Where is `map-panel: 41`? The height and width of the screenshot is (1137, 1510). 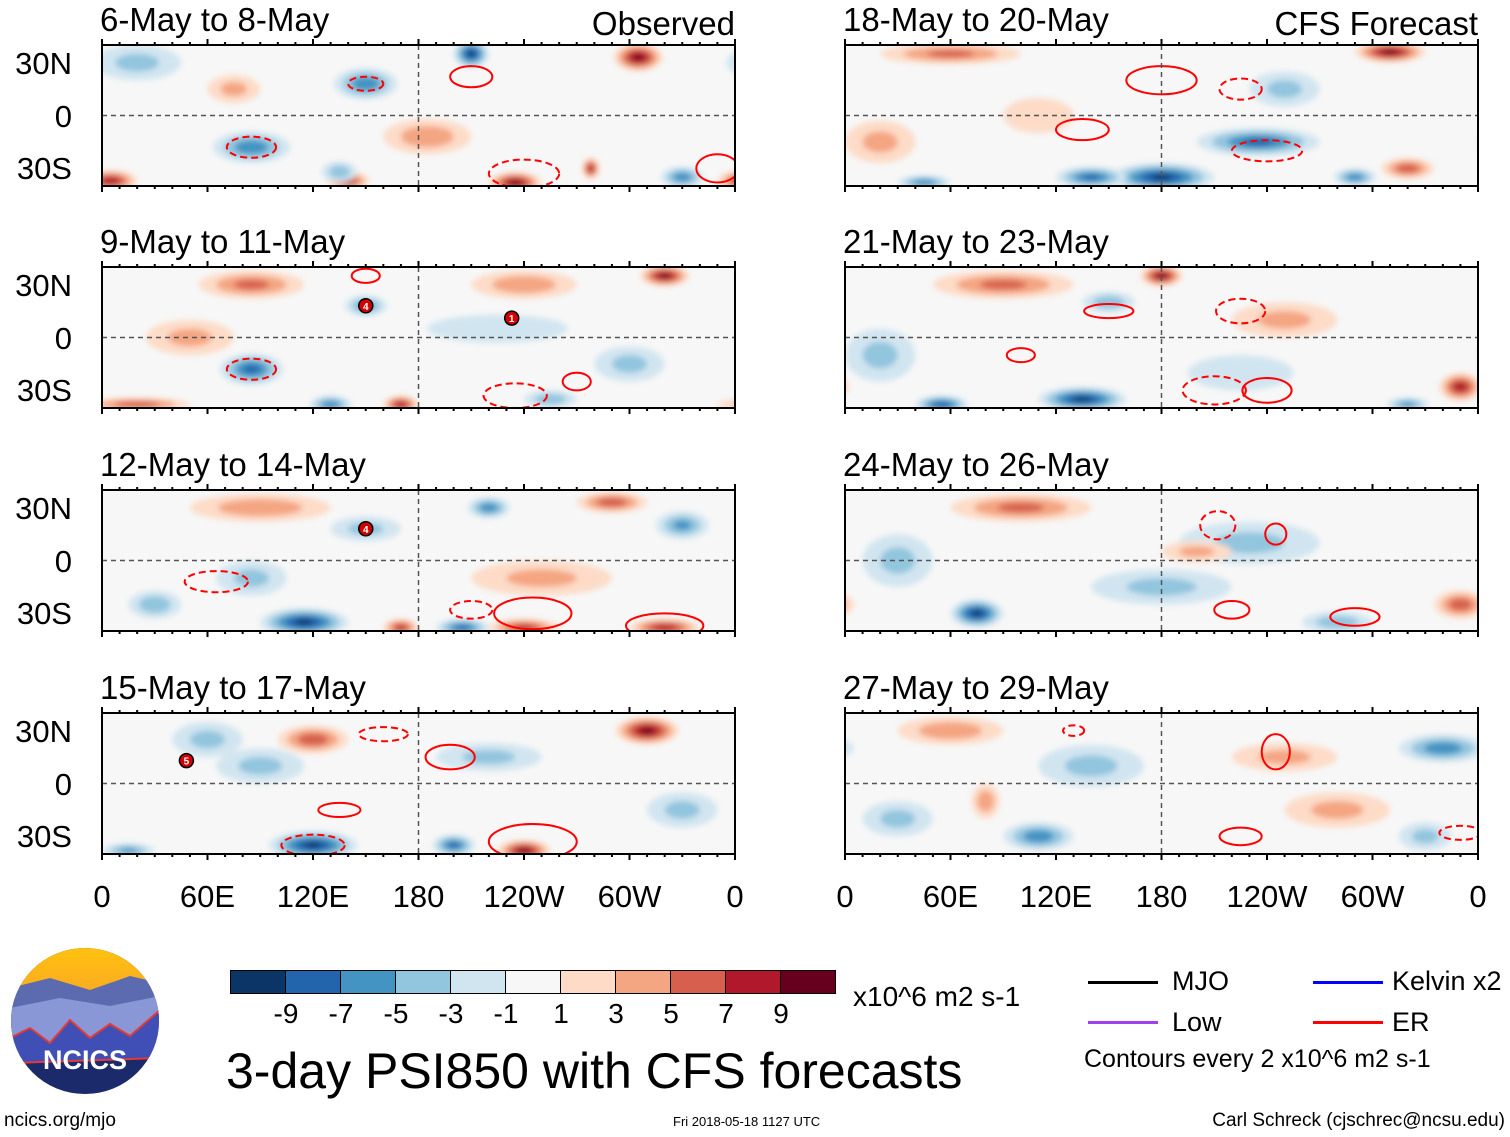
map-panel: 41 is located at coordinates (418, 337).